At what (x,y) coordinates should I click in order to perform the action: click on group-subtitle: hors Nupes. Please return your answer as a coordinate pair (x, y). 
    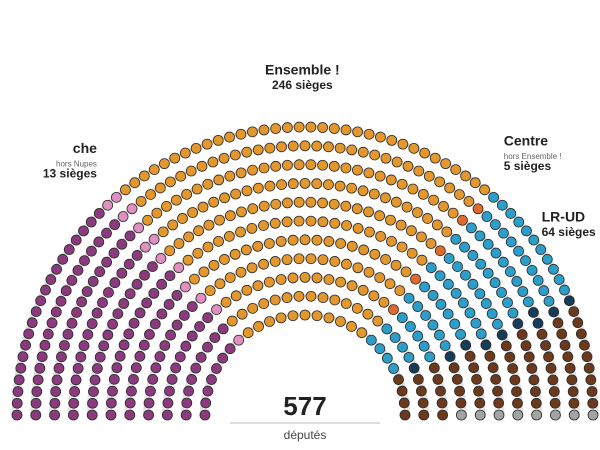
    Looking at the image, I should click on (76, 164).